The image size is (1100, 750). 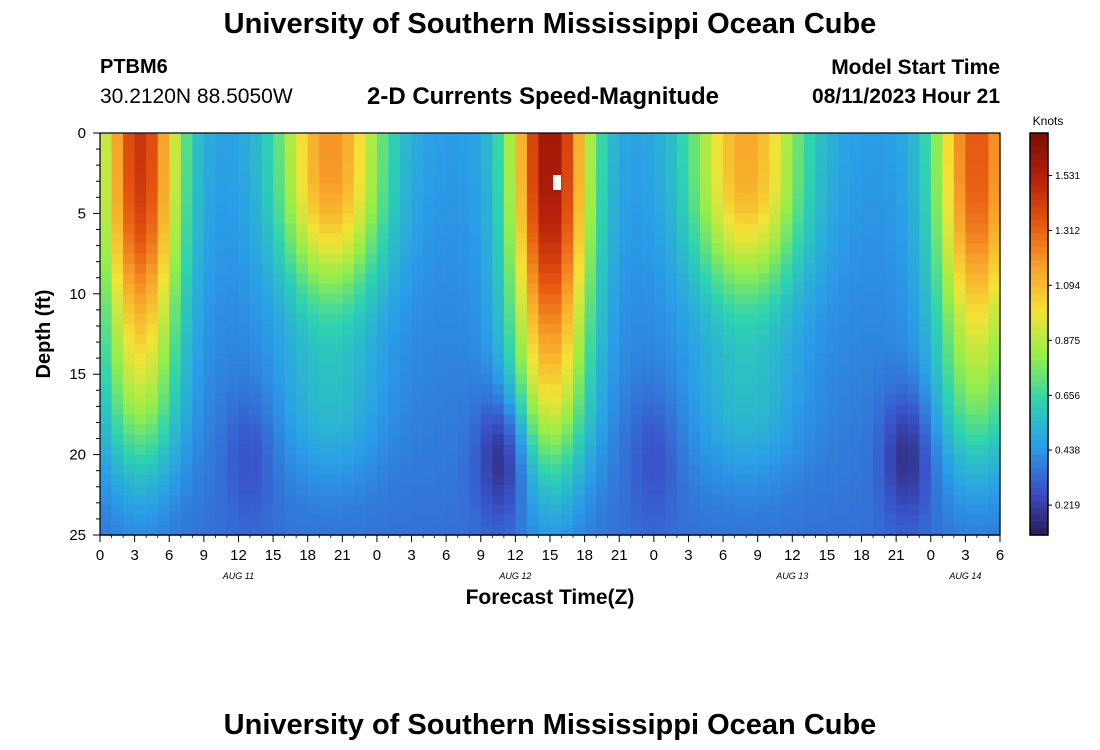 What do you see at coordinates (1039, 465) in the screenshot?
I see `colorbar-segment` at bounding box center [1039, 465].